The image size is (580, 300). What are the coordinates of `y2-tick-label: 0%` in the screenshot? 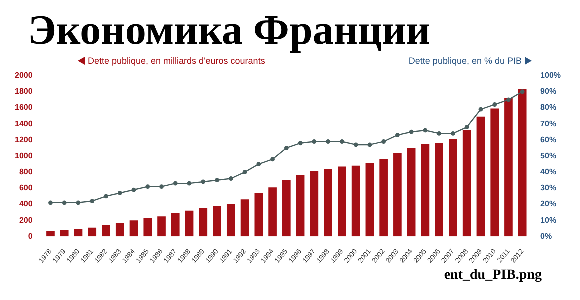 It's located at (546, 236).